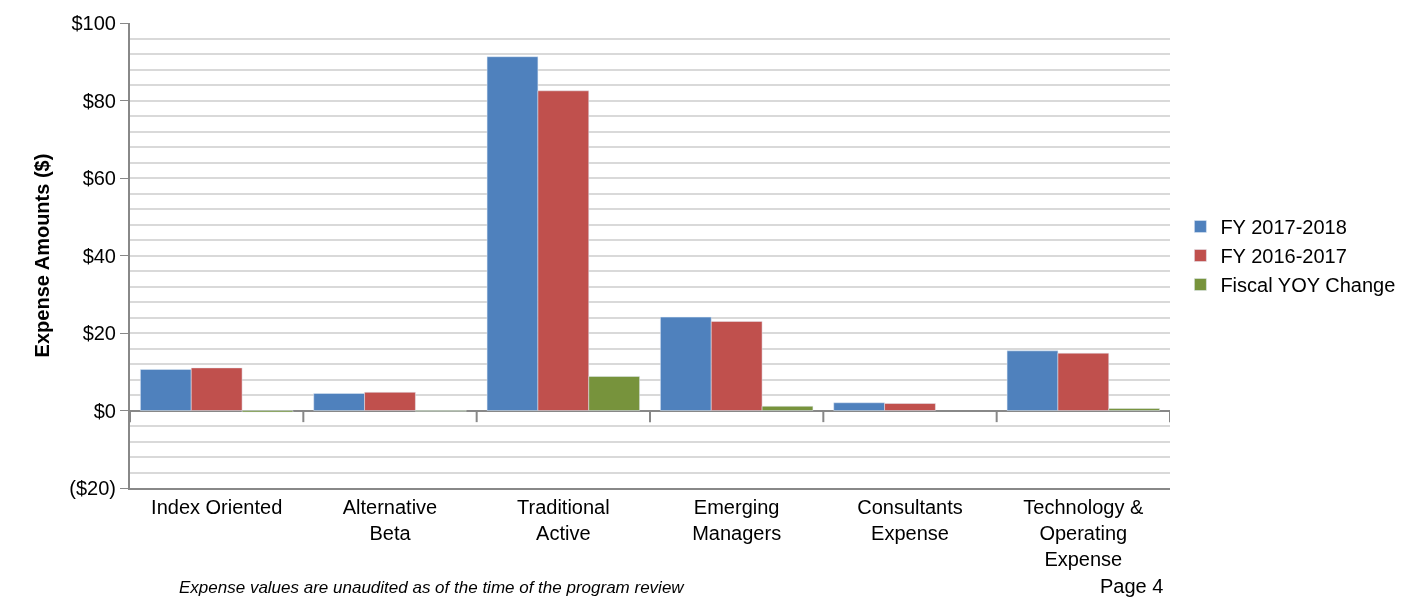 The width and height of the screenshot is (1424, 600). I want to click on y-tick-label: $80, so click(99, 100).